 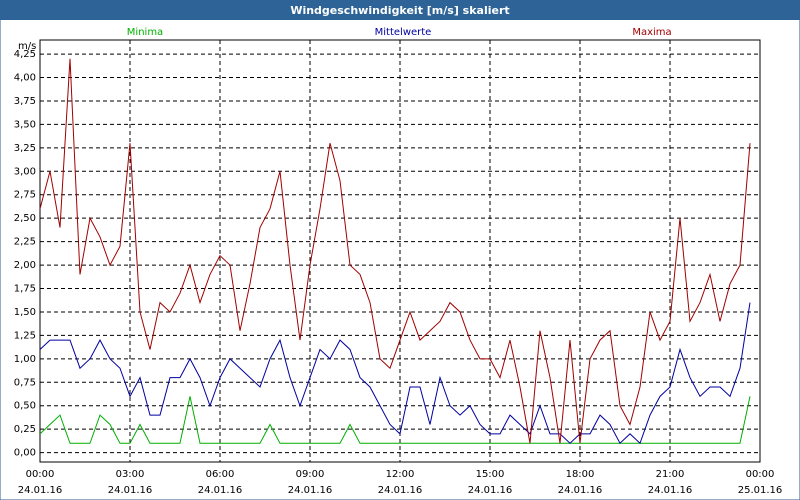 What do you see at coordinates (25, 265) in the screenshot?
I see `y-tick-label: 2,00` at bounding box center [25, 265].